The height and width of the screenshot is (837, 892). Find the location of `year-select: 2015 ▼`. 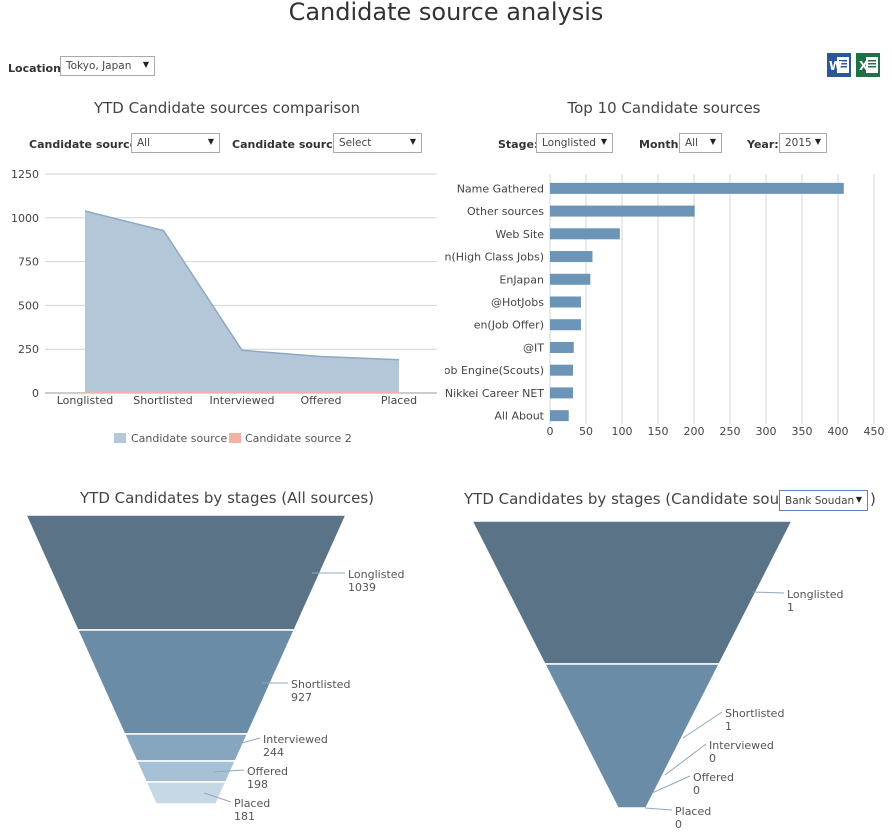

year-select: 2015 ▼ is located at coordinates (803, 143).